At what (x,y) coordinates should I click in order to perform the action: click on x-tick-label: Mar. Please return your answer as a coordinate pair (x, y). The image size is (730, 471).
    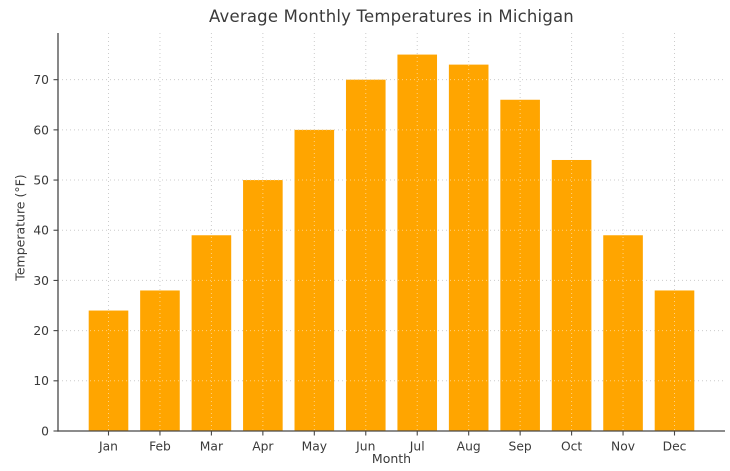
    Looking at the image, I should click on (212, 447).